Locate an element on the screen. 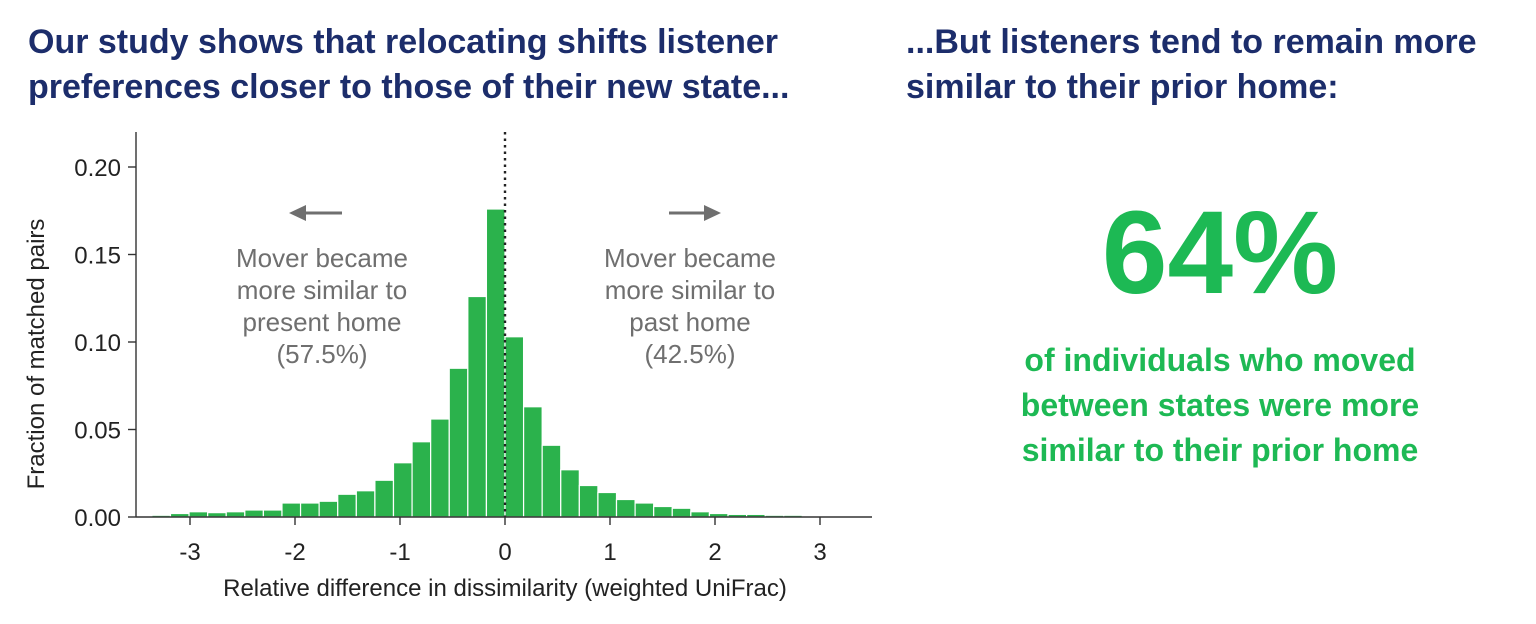 This screenshot has width=1536, height=624. stat-caption-line-2: between states were more is located at coordinates (1220, 405).